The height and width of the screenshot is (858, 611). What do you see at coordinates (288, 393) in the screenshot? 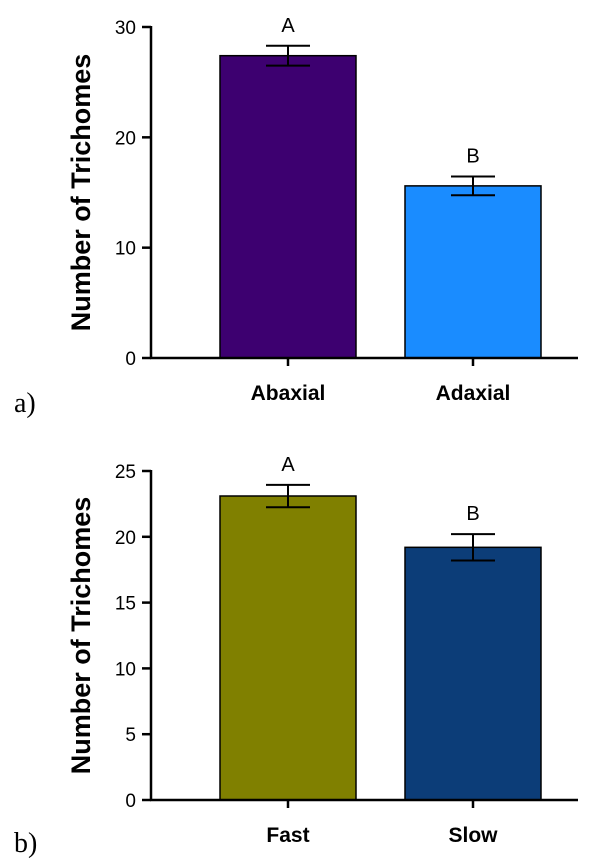
I see `x-tick-label: Abaxial` at bounding box center [288, 393].